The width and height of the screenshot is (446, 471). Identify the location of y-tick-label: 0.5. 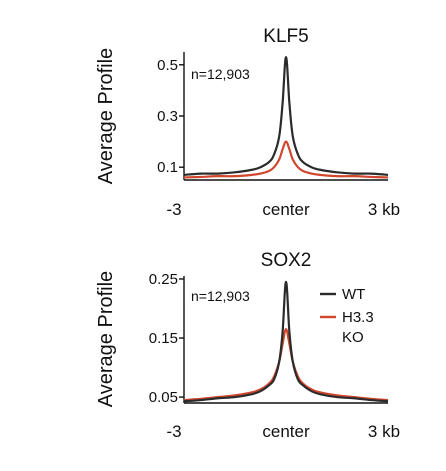
(167, 65).